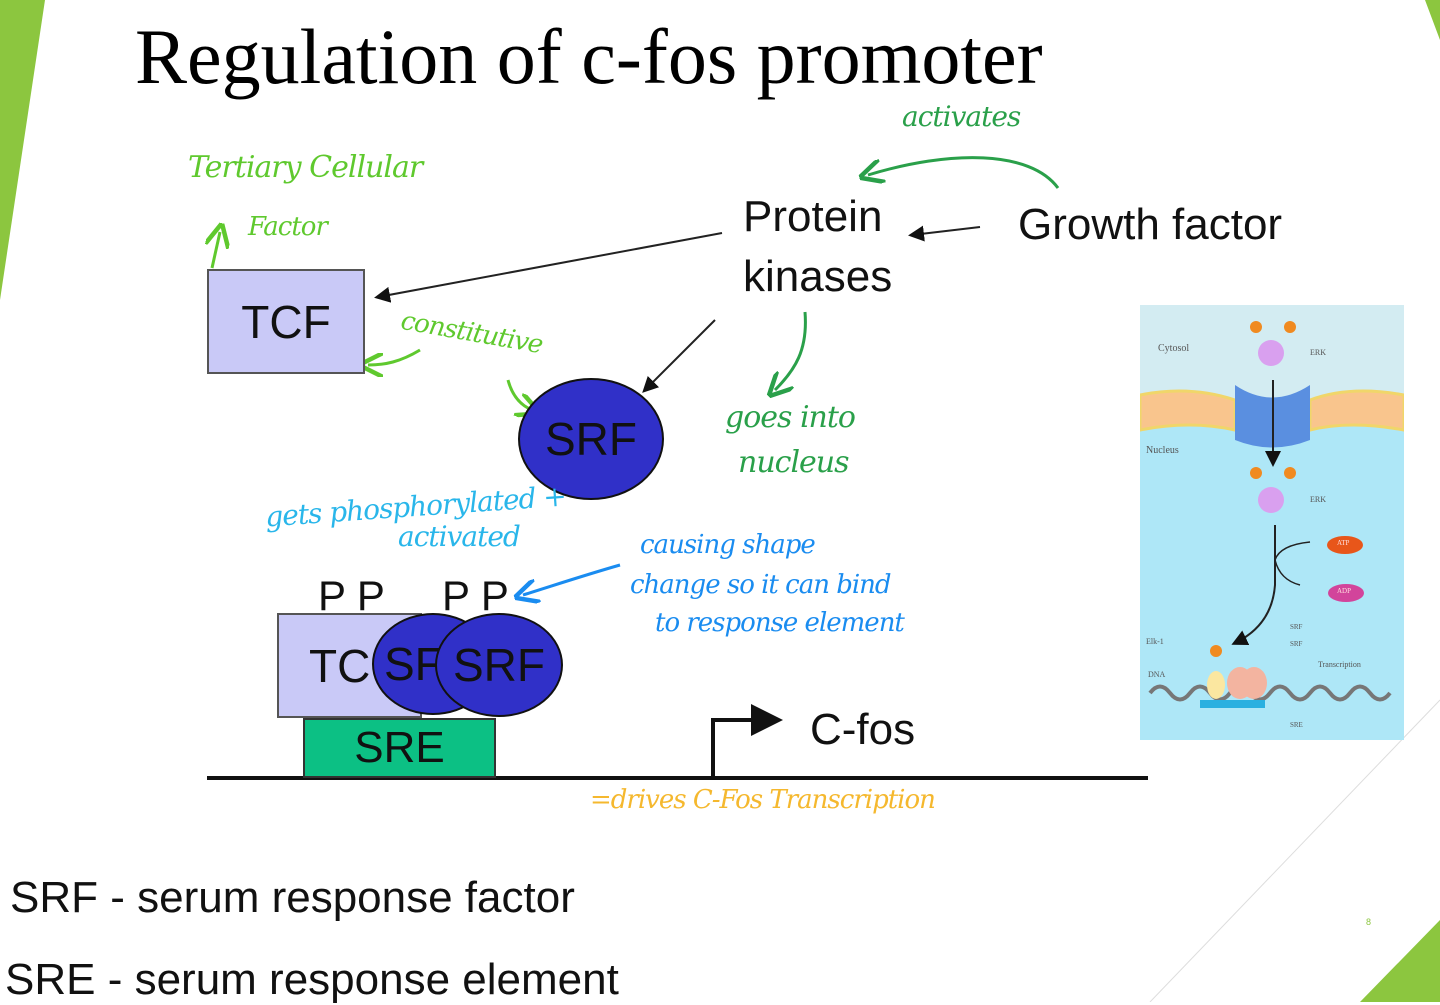 This screenshot has height=1005, width=1440. I want to click on shape-annotation-1: causing shape, so click(728, 545).